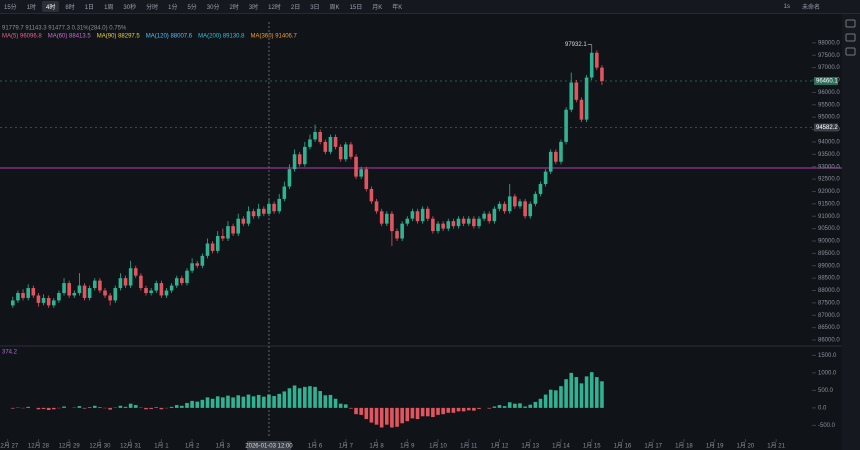 This screenshot has width=860, height=450. Describe the element at coordinates (213, 8) in the screenshot. I see `period-tab: 30分` at that location.